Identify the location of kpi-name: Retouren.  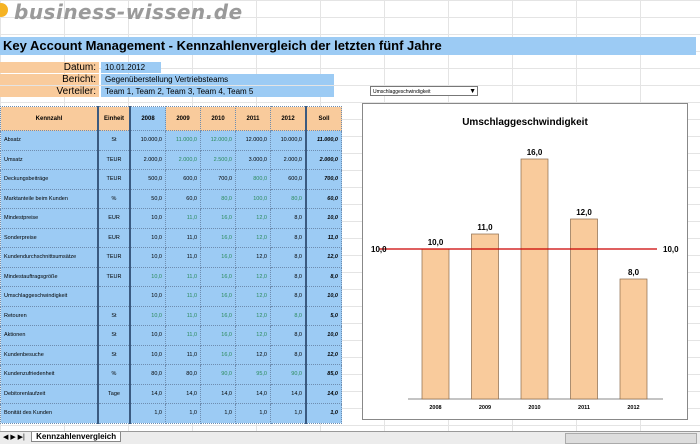
(49, 315).